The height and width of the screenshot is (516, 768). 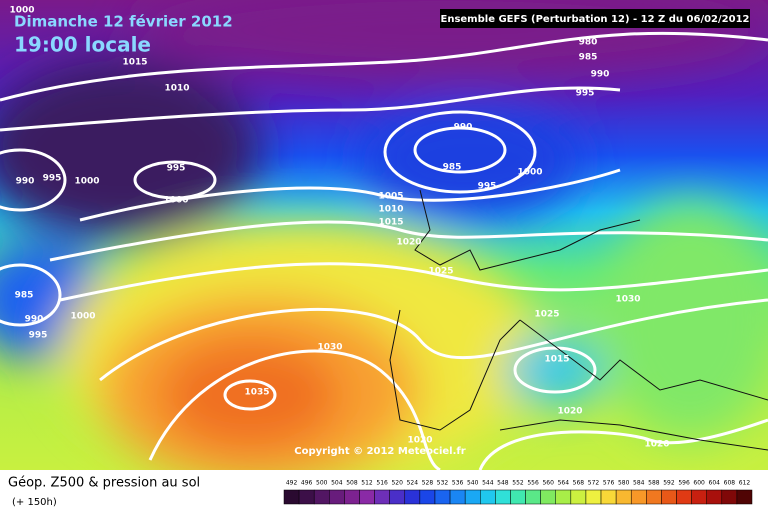 I want to click on scale-label: 520, so click(x=397, y=483).